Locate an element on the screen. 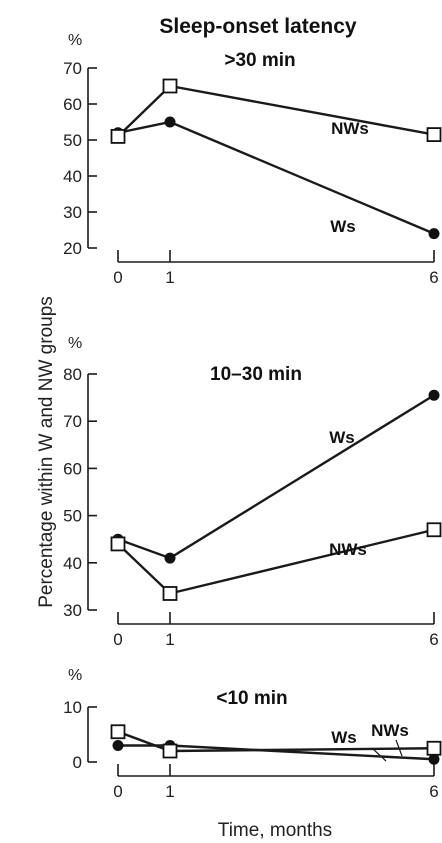 The width and height of the screenshot is (442, 843). y-tick-label: 10 is located at coordinates (72, 707).